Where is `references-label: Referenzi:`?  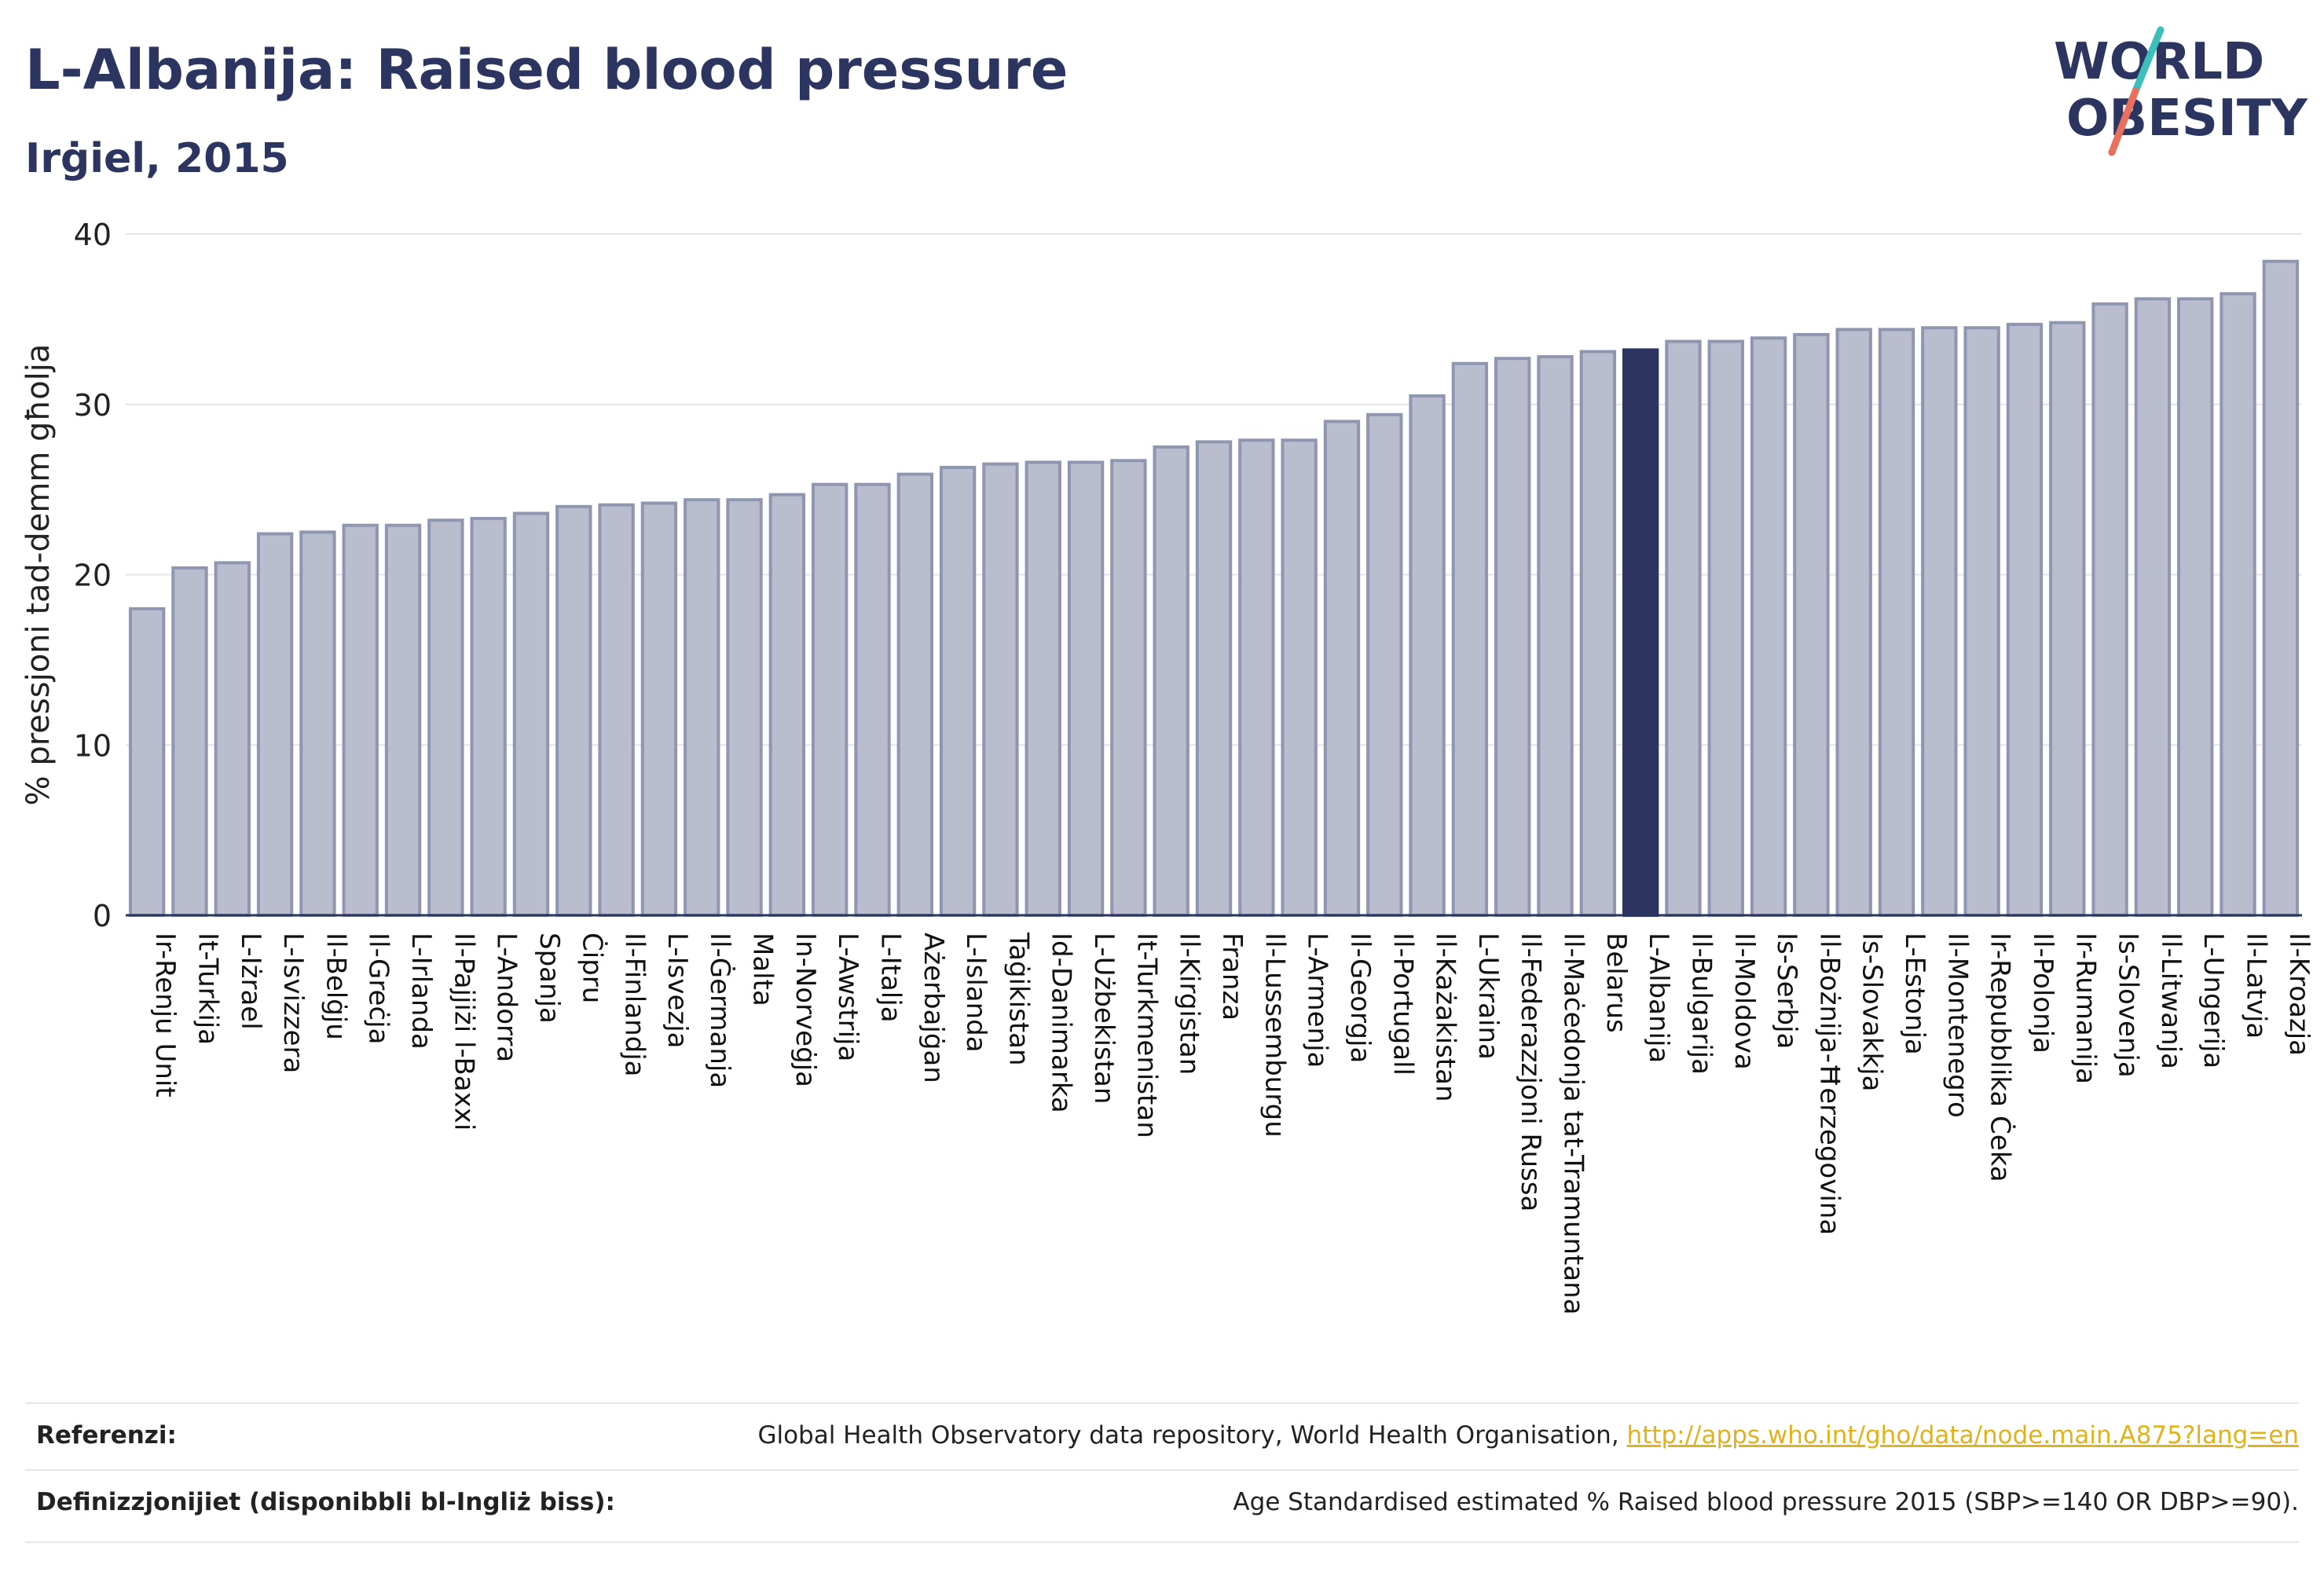 references-label: Referenzi: is located at coordinates (106, 1435).